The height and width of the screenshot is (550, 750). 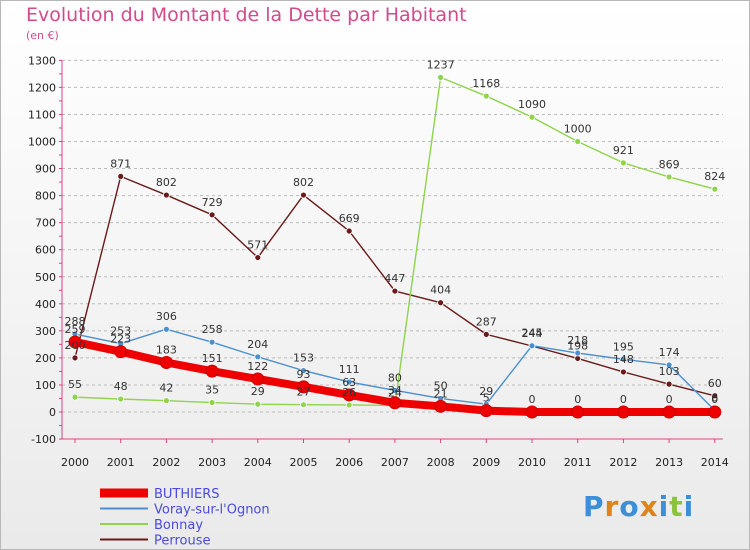 I want to click on data-label: 21, so click(x=441, y=393).